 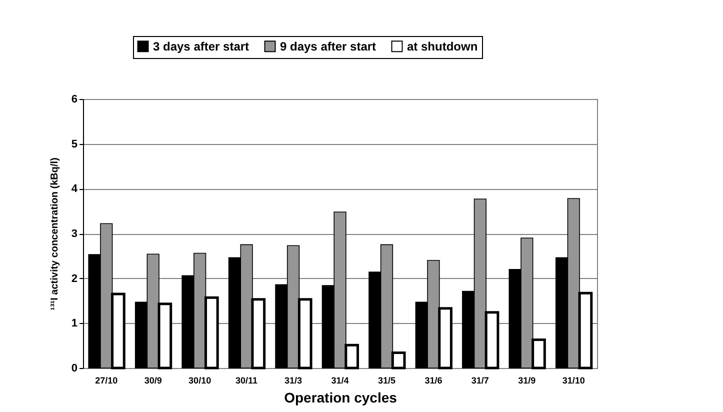 I want to click on legend-label: 3 days after start, so click(x=201, y=46).